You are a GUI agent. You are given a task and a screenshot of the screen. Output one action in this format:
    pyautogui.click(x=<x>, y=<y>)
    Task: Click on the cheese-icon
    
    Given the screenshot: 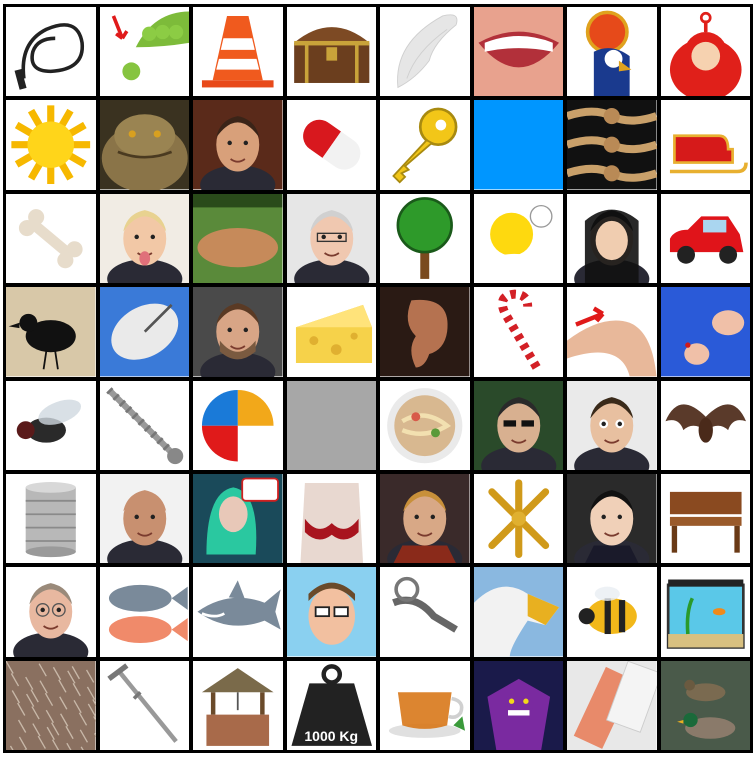 What is the action you would take?
    pyautogui.click(x=332, y=331)
    